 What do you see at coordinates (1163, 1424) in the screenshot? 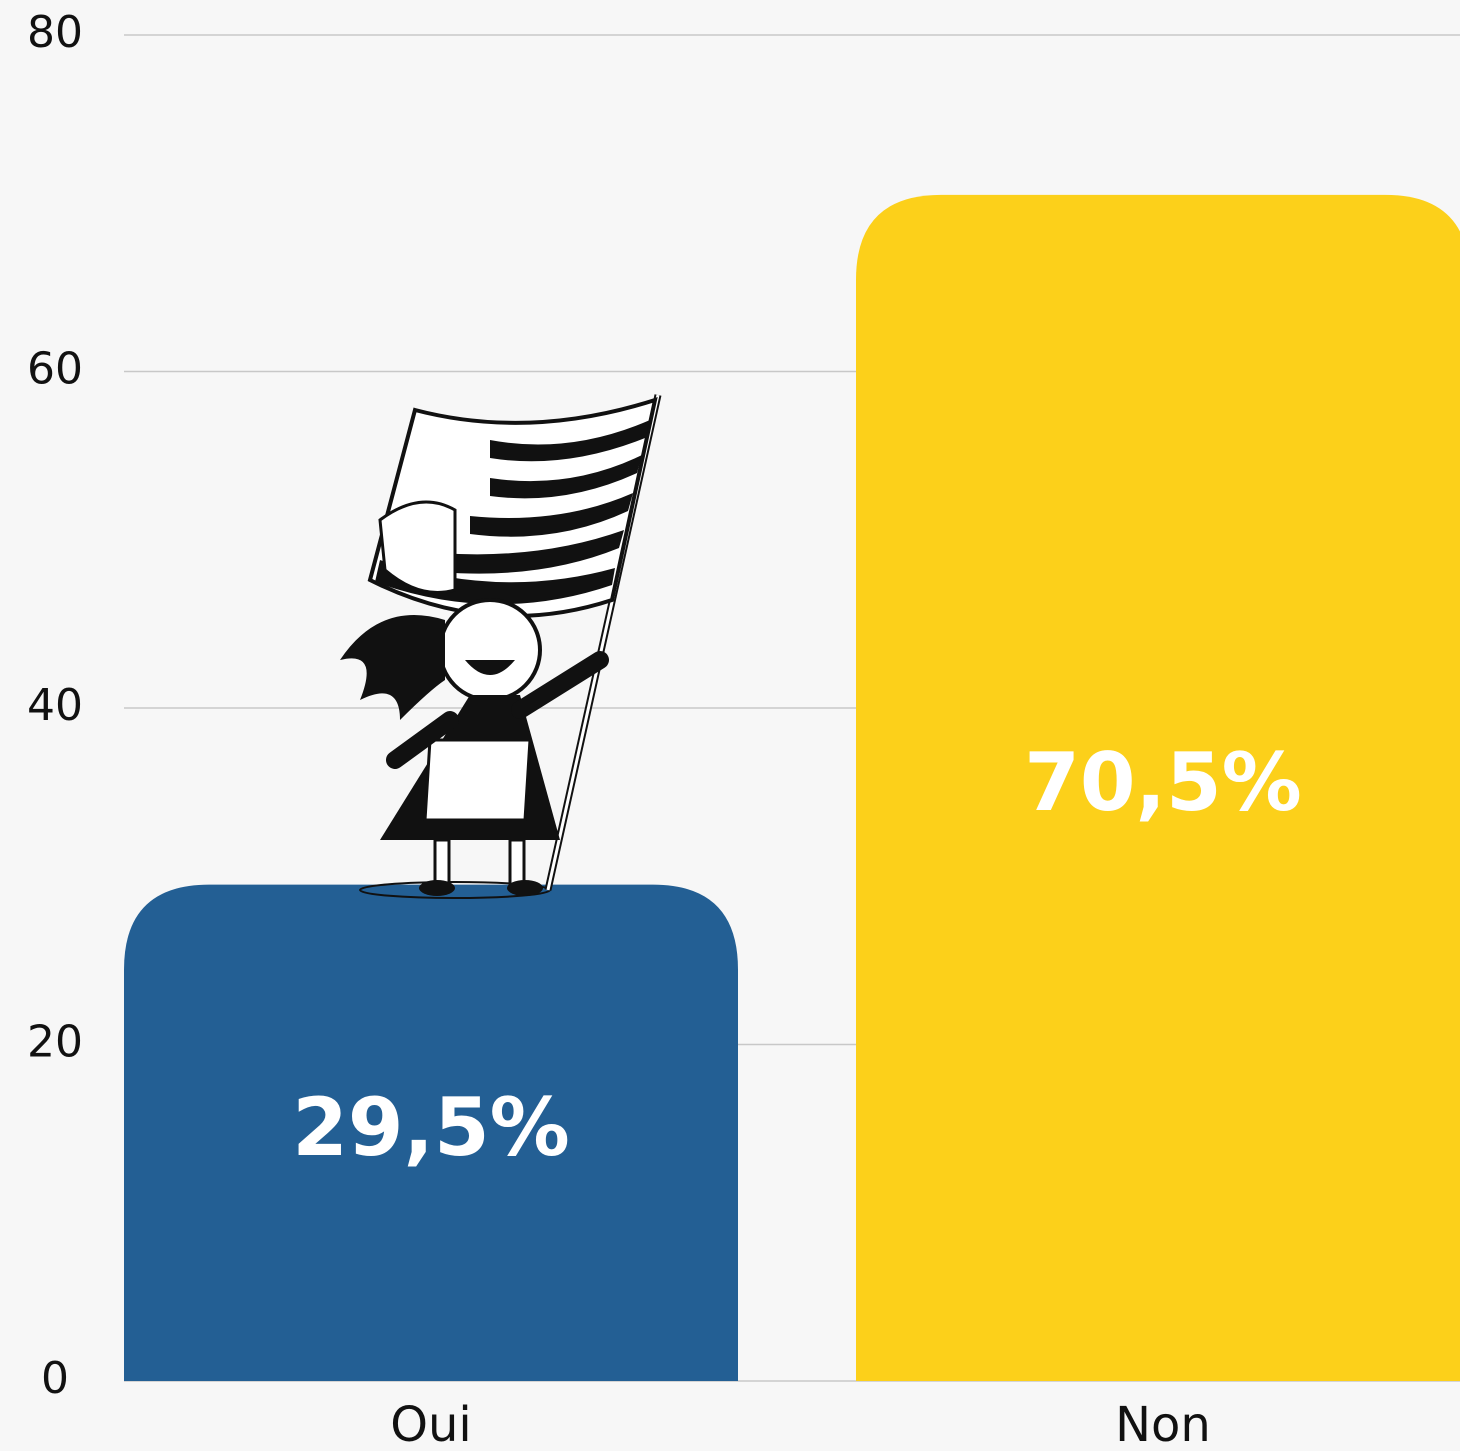
I see `x-tick-label: Non` at bounding box center [1163, 1424].